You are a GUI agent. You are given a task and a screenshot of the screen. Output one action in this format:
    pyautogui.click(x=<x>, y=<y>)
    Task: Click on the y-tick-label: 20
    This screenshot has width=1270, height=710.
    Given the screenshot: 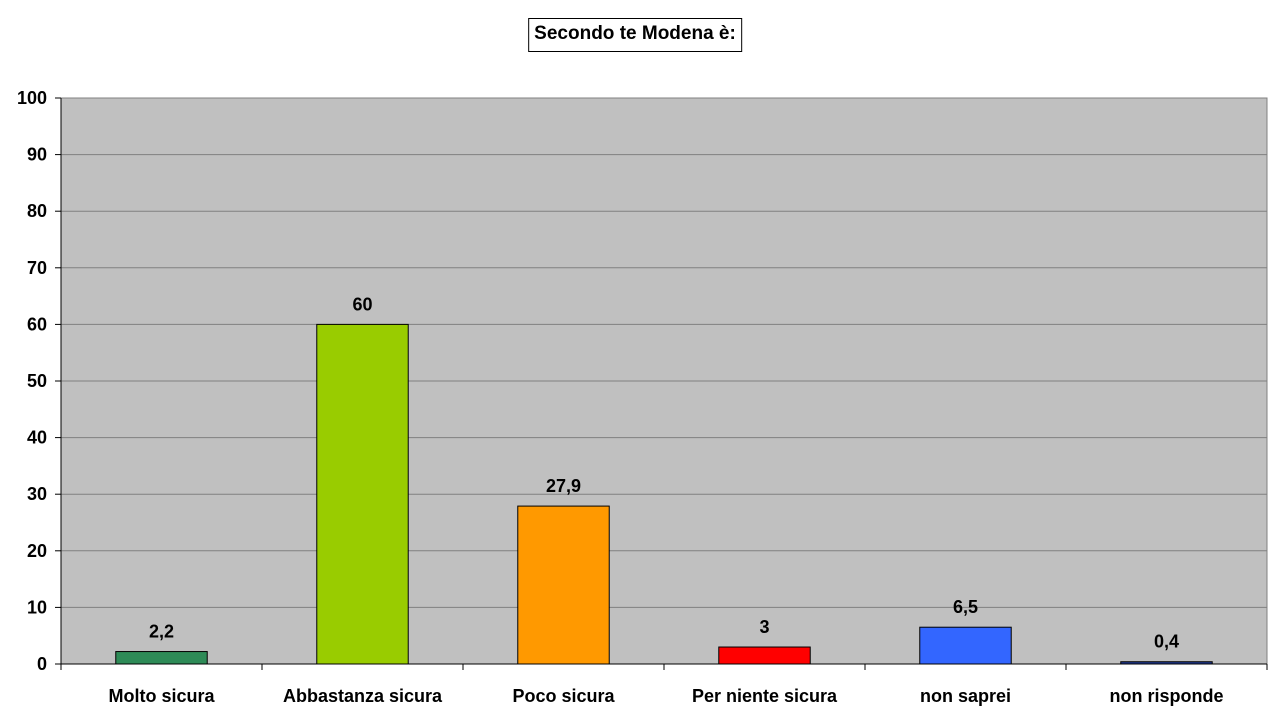 What is the action you would take?
    pyautogui.click(x=37, y=551)
    